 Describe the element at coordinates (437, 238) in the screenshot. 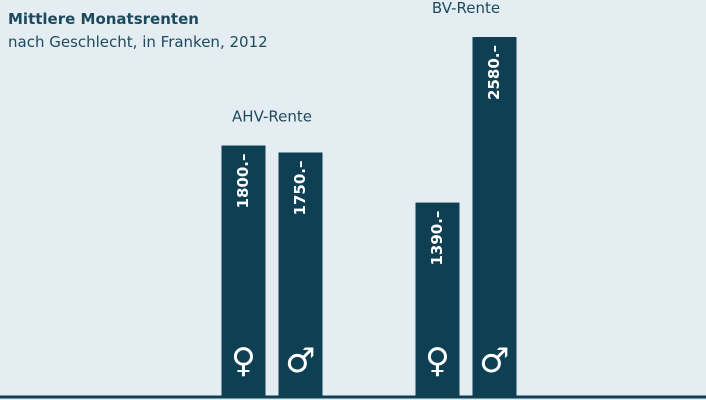

I see `value-label: 1390.–` at that location.